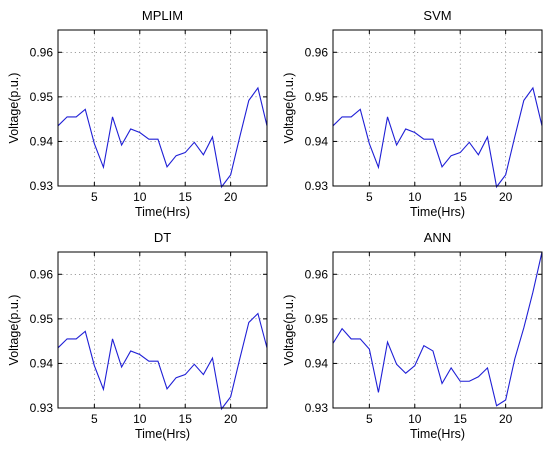 This screenshot has height=451, width=550. I want to click on chart-title: DT, so click(162, 237).